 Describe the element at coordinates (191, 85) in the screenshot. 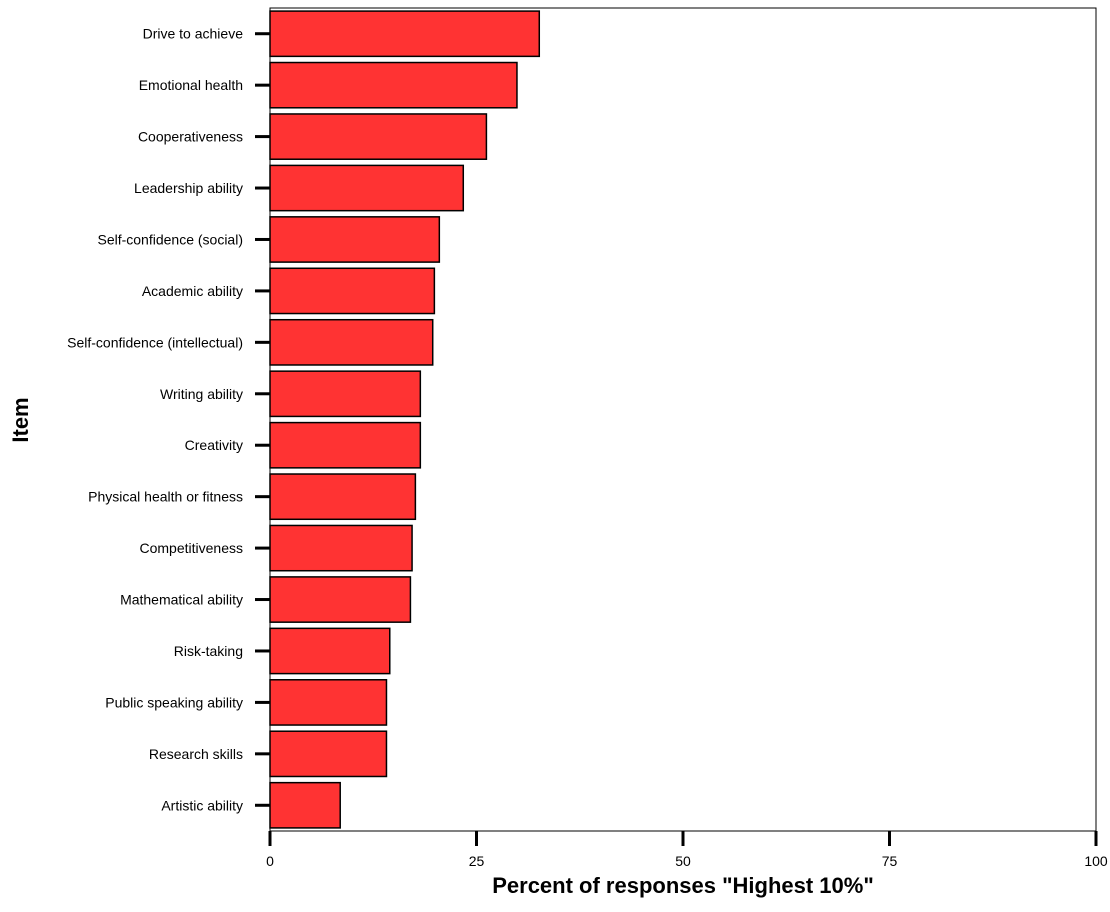

I see `y-tick-label: Emotional health` at that location.